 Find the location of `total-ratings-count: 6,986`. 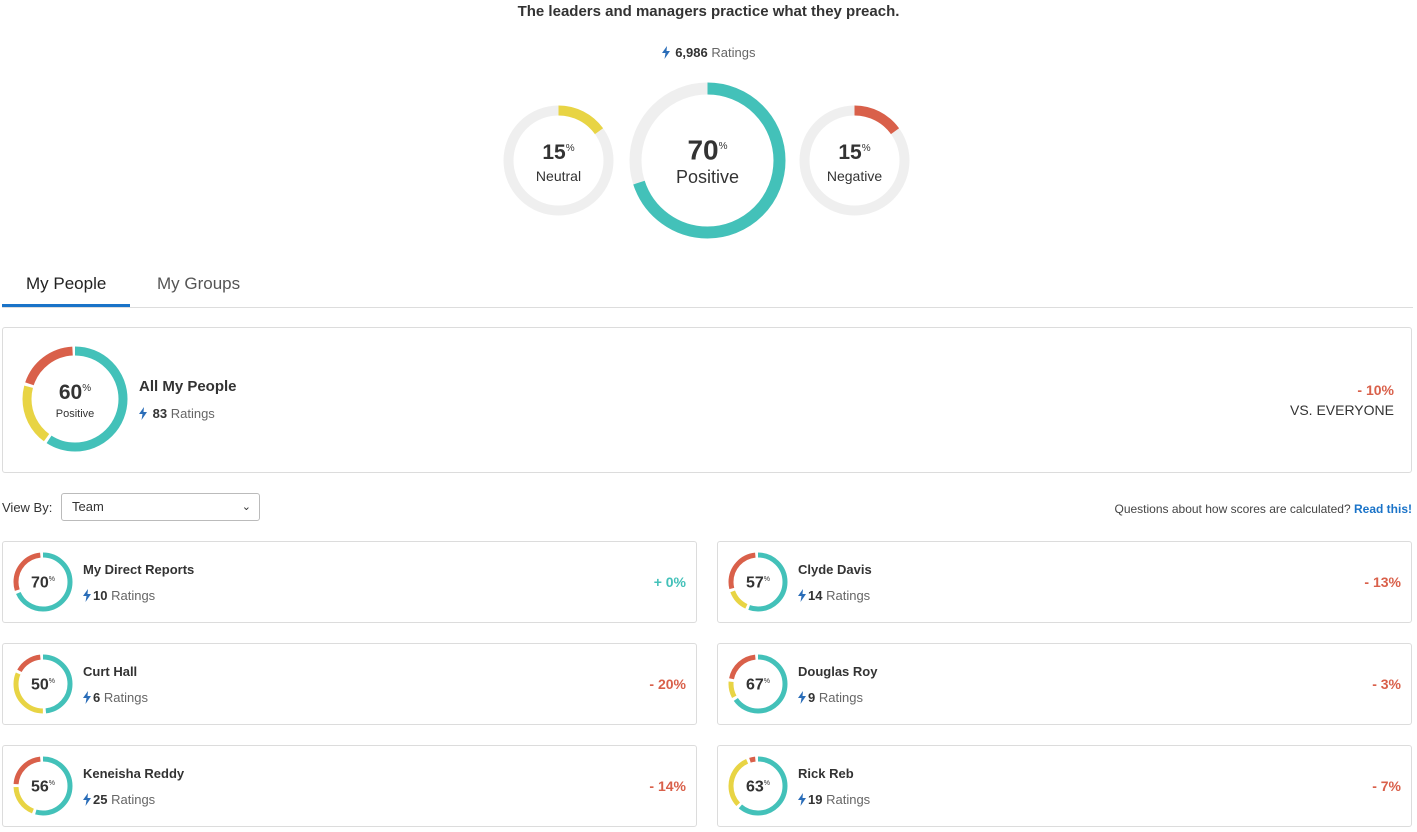

total-ratings-count: 6,986 is located at coordinates (691, 52).